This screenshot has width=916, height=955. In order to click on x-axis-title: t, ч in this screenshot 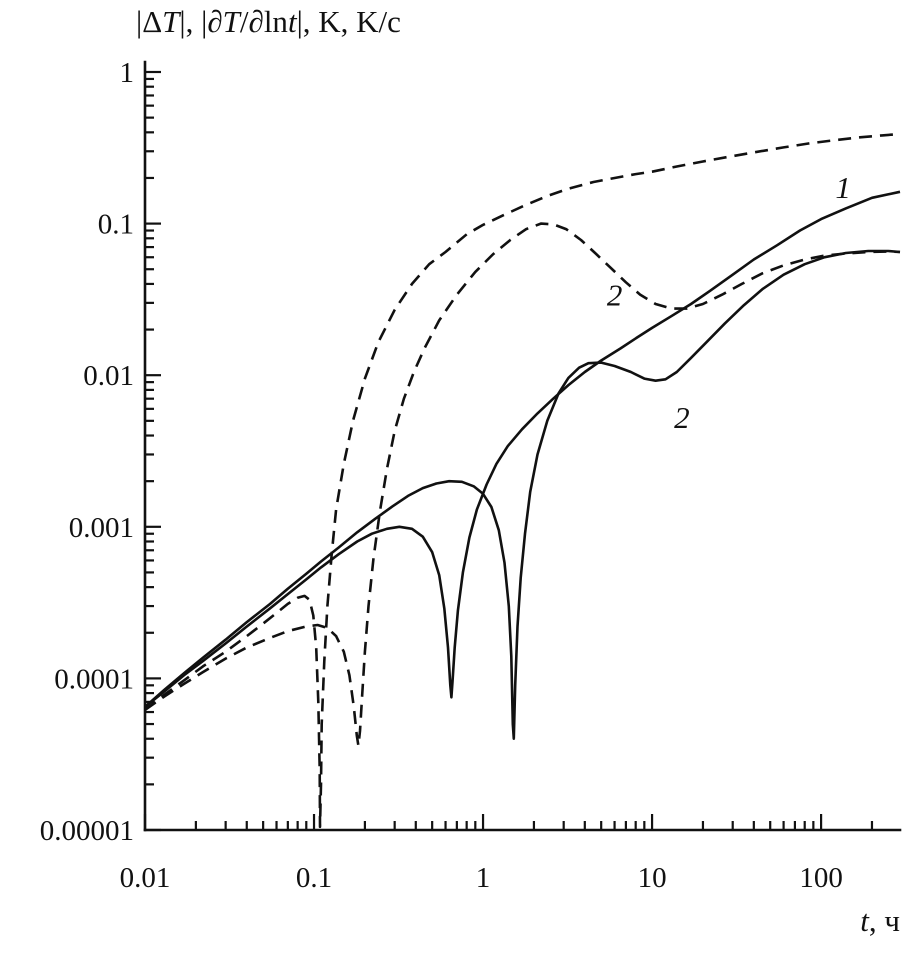, I will do `click(880, 921)`.